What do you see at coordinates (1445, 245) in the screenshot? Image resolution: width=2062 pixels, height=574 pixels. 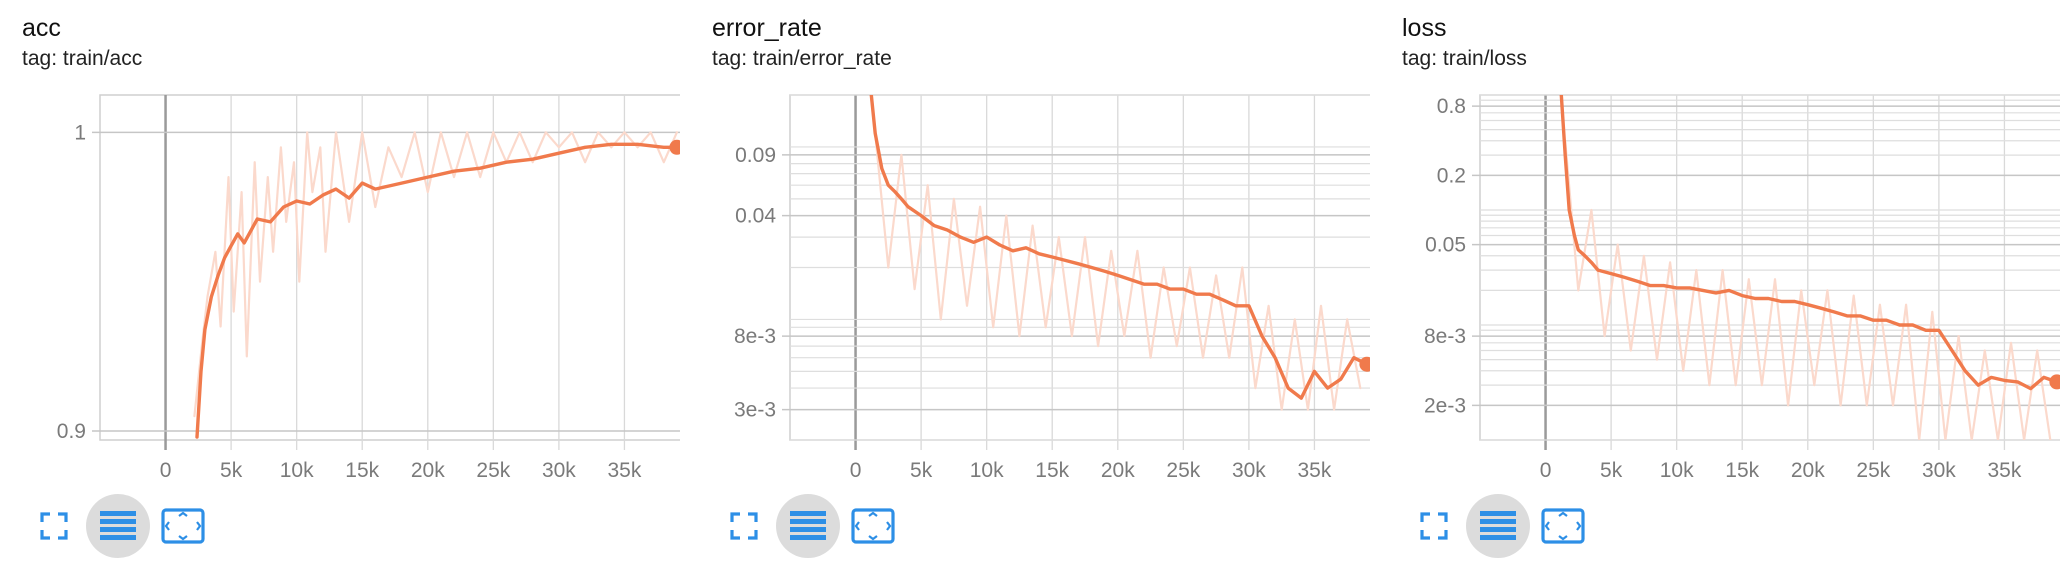 I see `y-tick-label: 0.05` at bounding box center [1445, 245].